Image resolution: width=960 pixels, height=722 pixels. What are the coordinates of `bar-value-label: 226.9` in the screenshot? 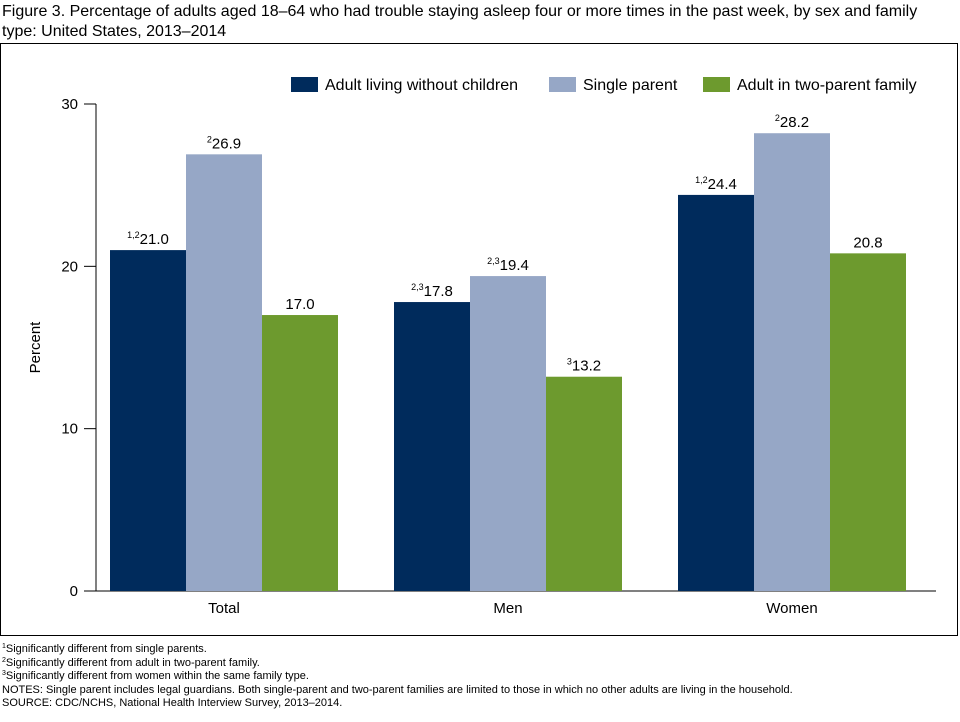 It's located at (224, 143).